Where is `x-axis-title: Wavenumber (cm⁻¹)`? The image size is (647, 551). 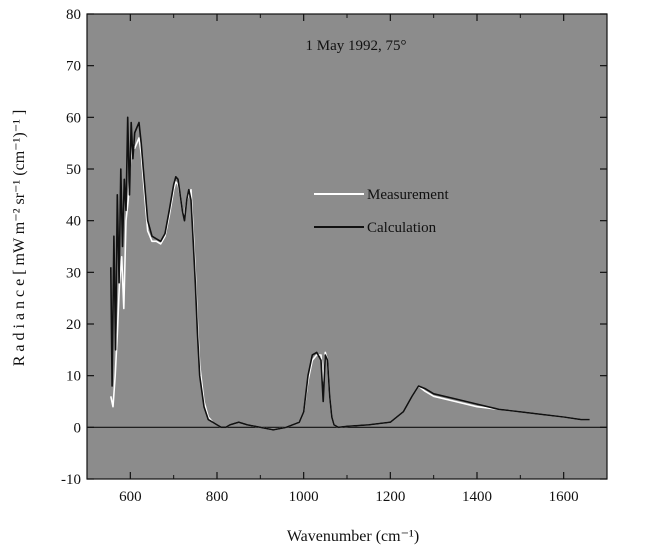
x-axis-title: Wavenumber (cm⁻¹) is located at coordinates (353, 536).